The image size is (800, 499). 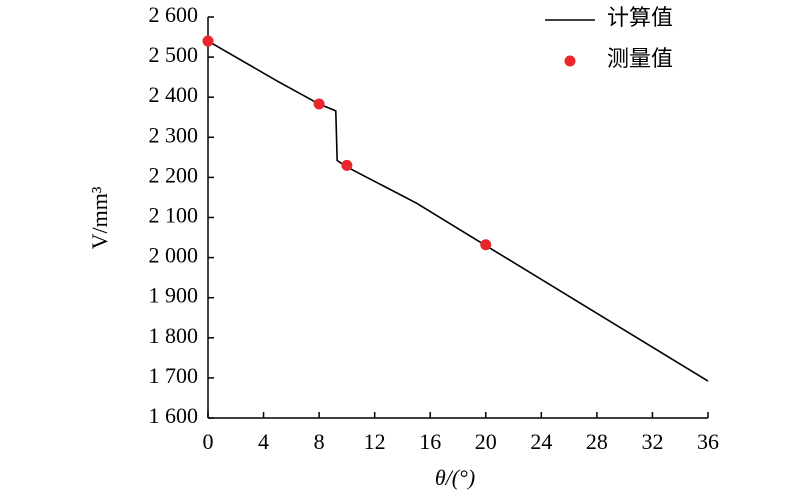 I want to click on y-tick-label: 1 700, so click(x=174, y=375).